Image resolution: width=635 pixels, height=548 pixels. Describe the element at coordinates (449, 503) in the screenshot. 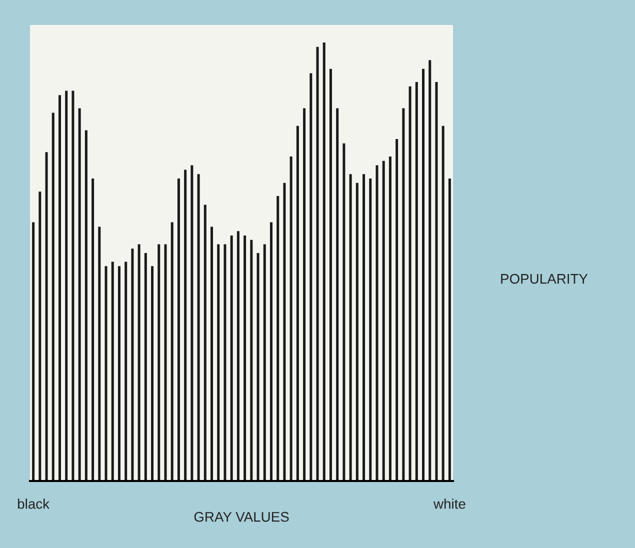

I see `x-tick-label: white` at that location.